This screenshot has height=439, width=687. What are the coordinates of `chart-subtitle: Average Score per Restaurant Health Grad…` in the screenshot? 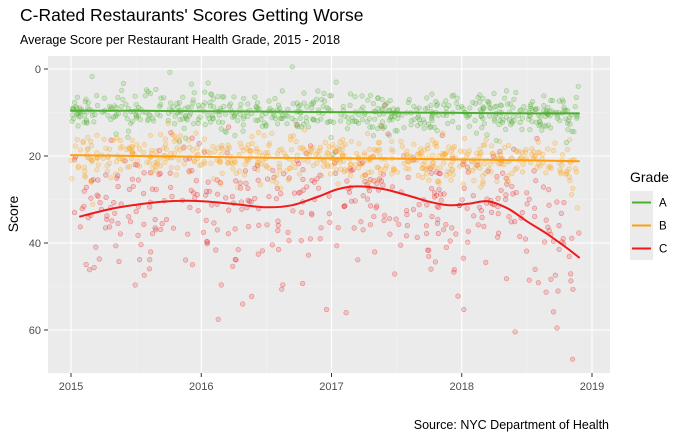 It's located at (180, 40).